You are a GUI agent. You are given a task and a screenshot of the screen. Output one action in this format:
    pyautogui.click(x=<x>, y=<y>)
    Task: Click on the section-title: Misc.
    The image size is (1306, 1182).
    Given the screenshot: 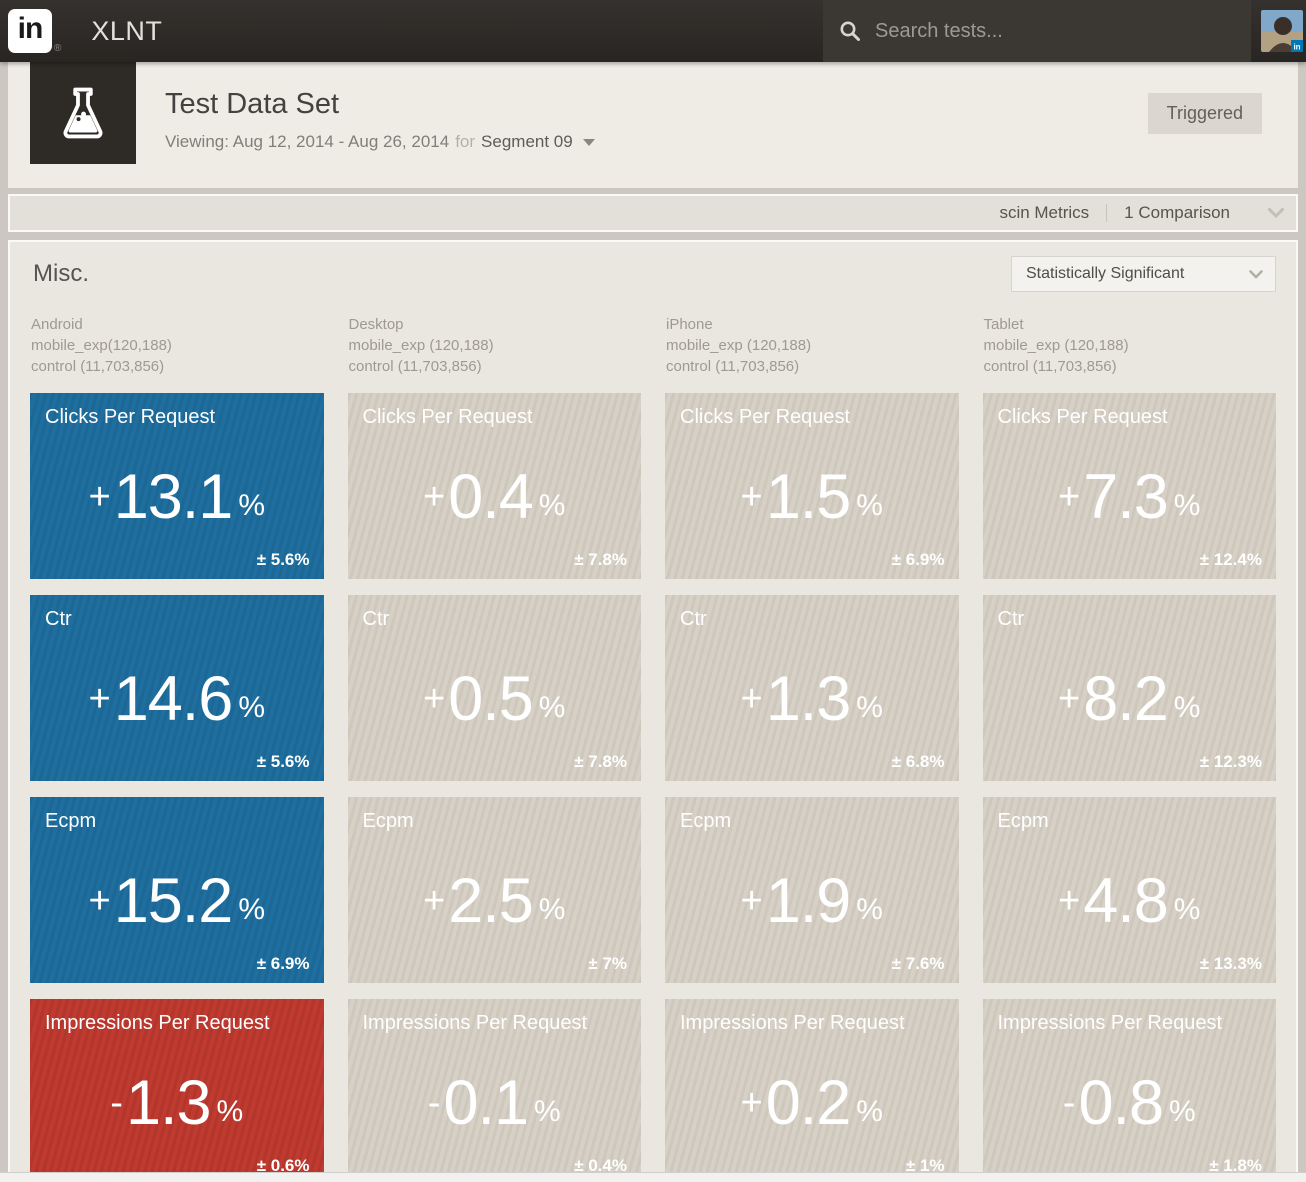 What is the action you would take?
    pyautogui.click(x=61, y=273)
    